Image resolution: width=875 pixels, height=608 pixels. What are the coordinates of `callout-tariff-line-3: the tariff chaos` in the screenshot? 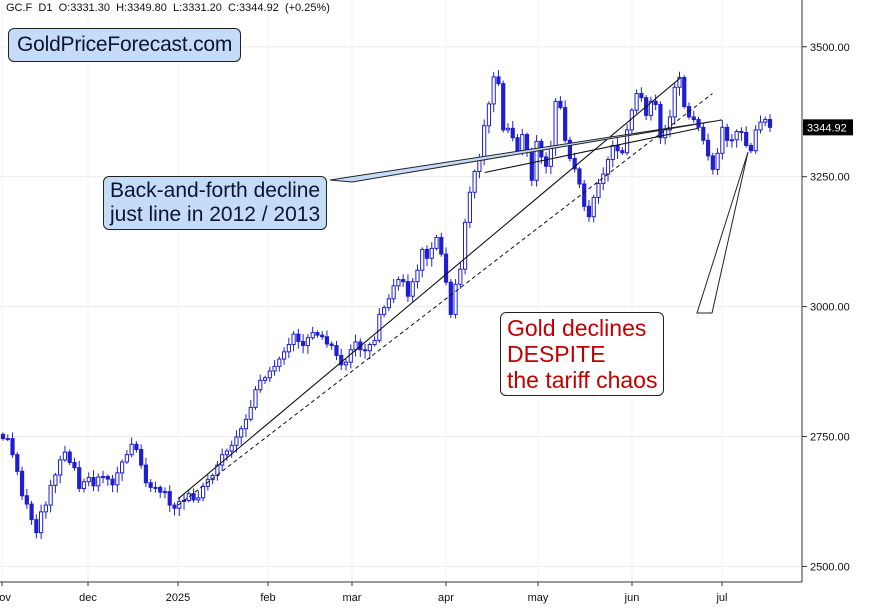 It's located at (582, 380).